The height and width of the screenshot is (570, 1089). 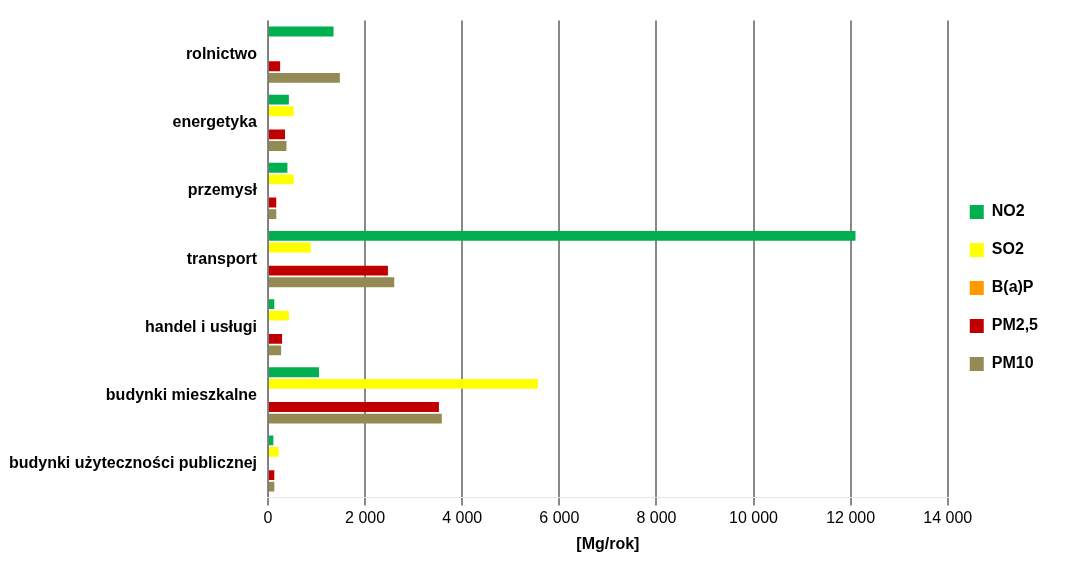 What do you see at coordinates (851, 517) in the screenshot?
I see `x-tick-label: 12 000` at bounding box center [851, 517].